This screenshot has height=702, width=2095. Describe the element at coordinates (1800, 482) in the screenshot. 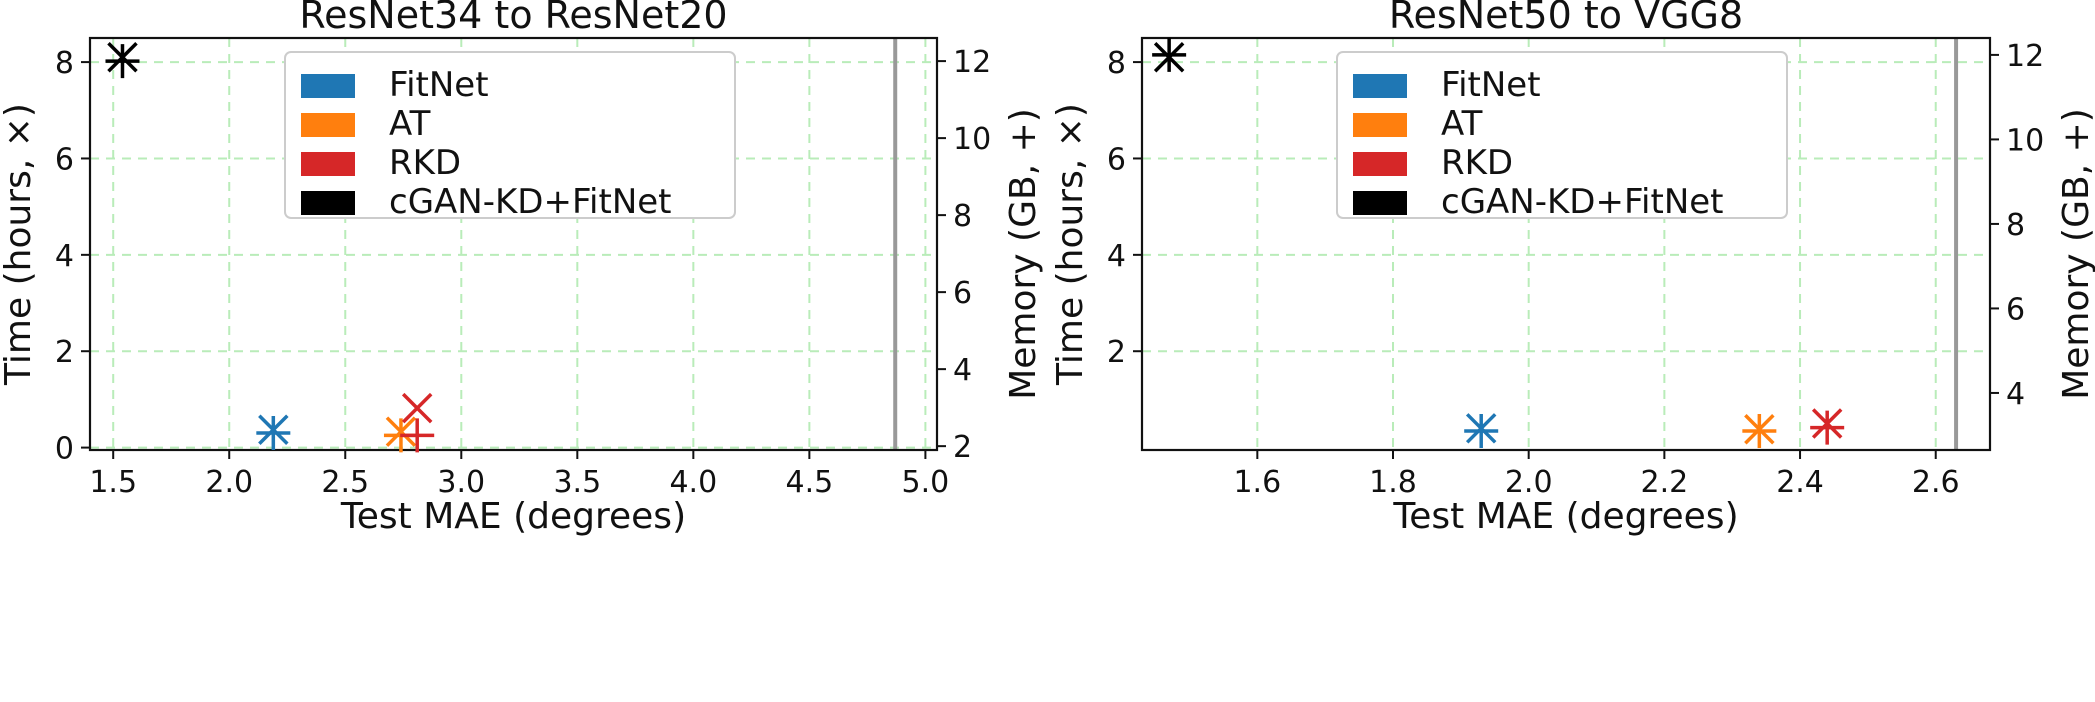

I see `x-tick-label: 2.4` at that location.